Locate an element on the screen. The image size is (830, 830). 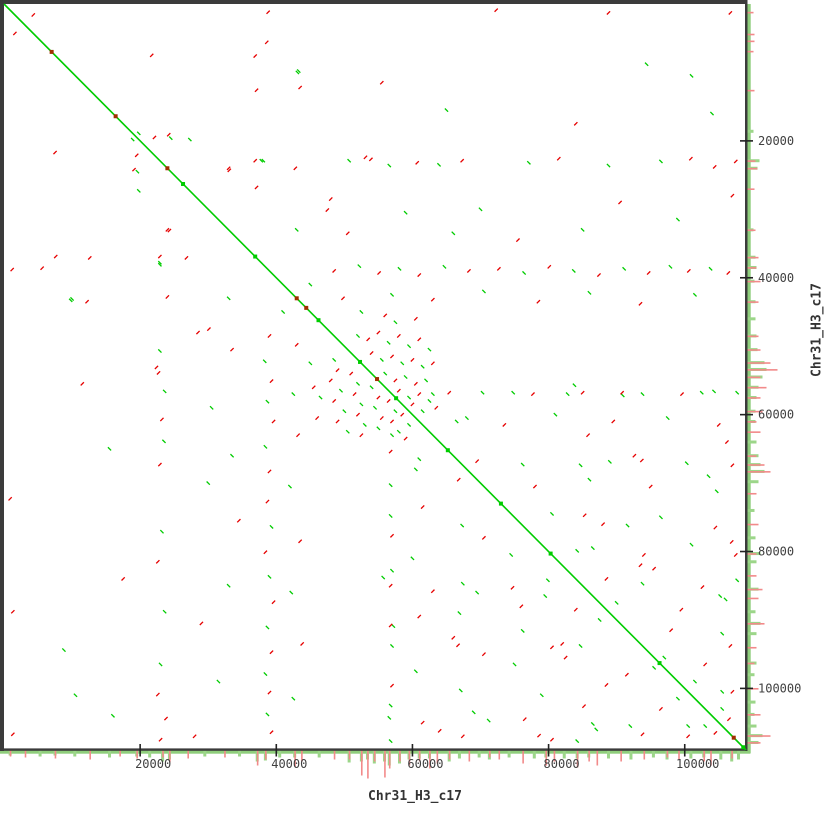
y-axis-ticks: 20000 40000 60000 80000 100000 is located at coordinates (770, 414).